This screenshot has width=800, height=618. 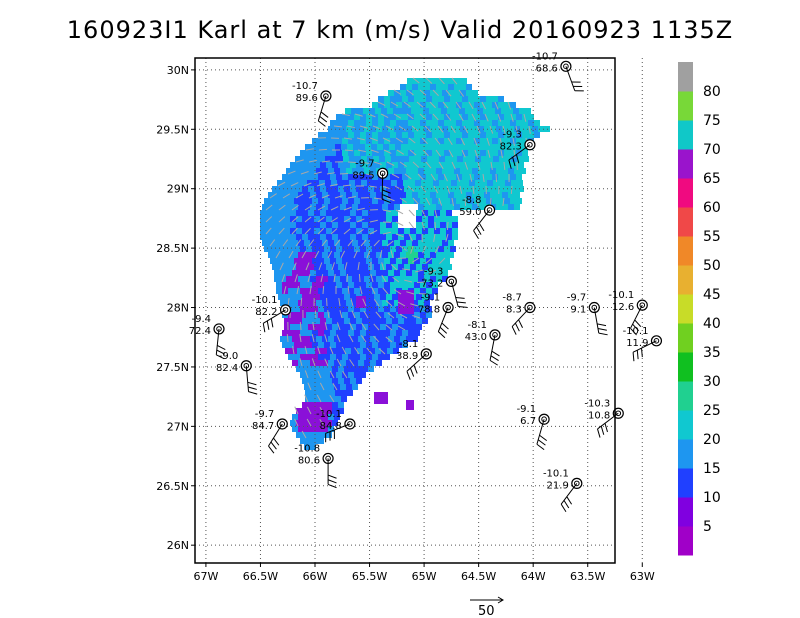 I want to click on station-value-bottom: 8.3, so click(x=514, y=310).